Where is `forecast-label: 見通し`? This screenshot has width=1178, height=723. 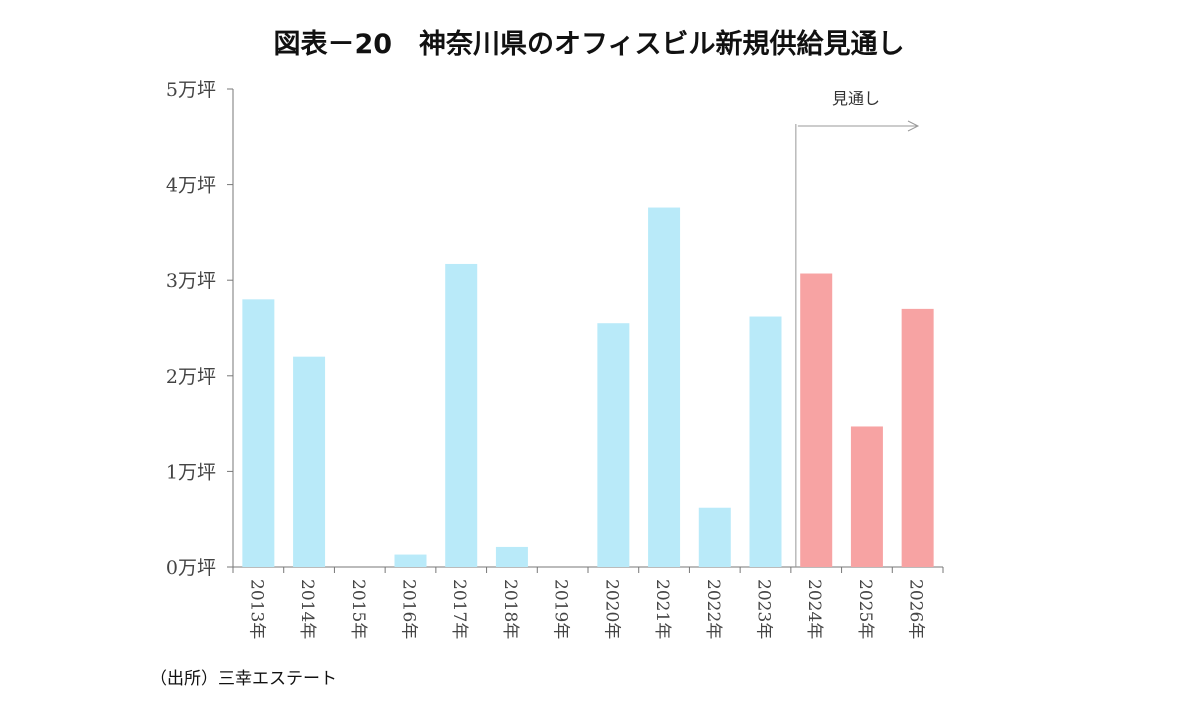
forecast-label: 見通し is located at coordinates (856, 98).